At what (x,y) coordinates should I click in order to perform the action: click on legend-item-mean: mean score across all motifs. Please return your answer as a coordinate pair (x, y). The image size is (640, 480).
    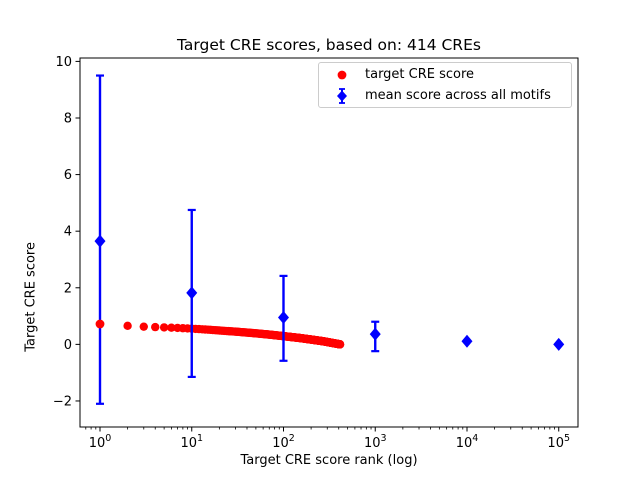
    Looking at the image, I should click on (445, 95).